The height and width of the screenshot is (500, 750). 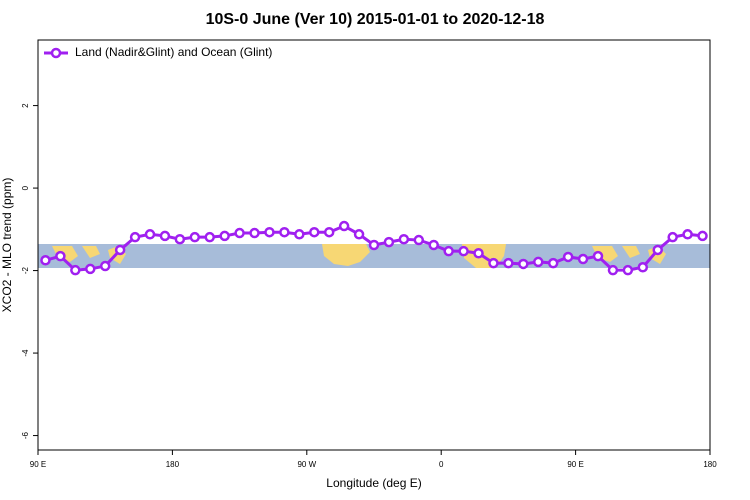 What do you see at coordinates (173, 52) in the screenshot?
I see `legend-label: Land (Nadir&Glint) and Ocean (Glint)` at bounding box center [173, 52].